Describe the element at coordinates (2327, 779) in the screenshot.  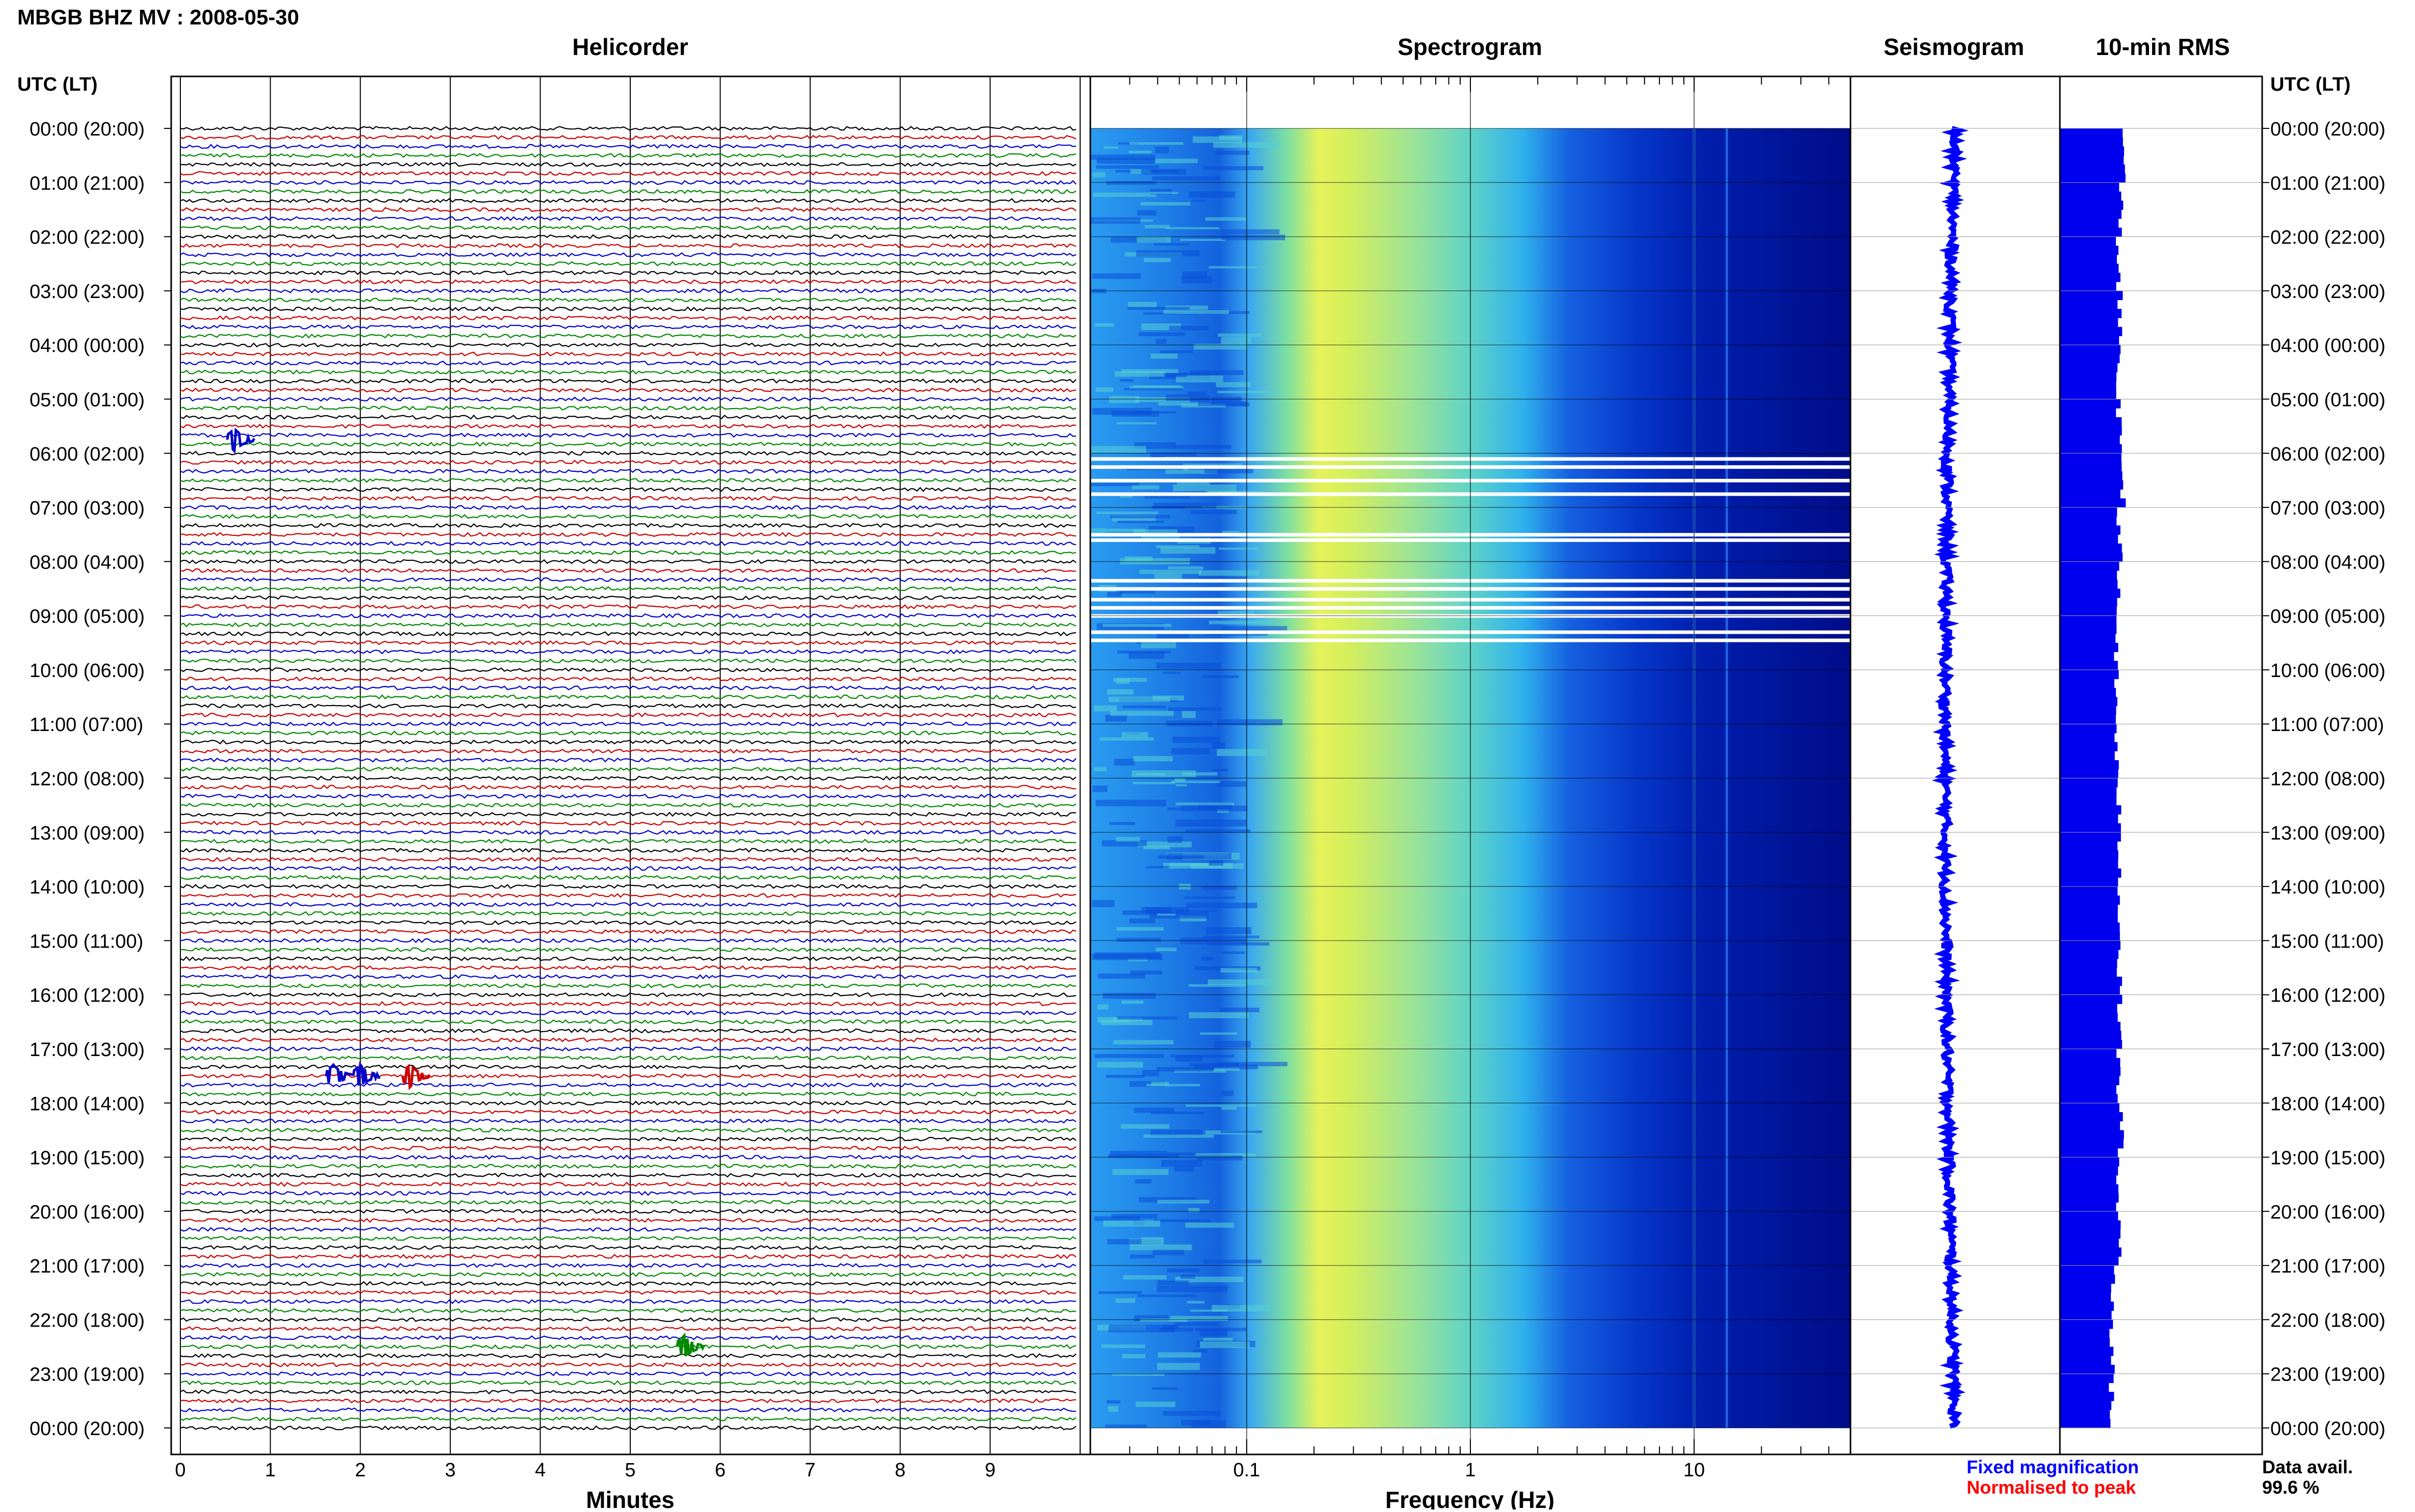
I see `right-hour-label: 12:00 (08:00)` at that location.